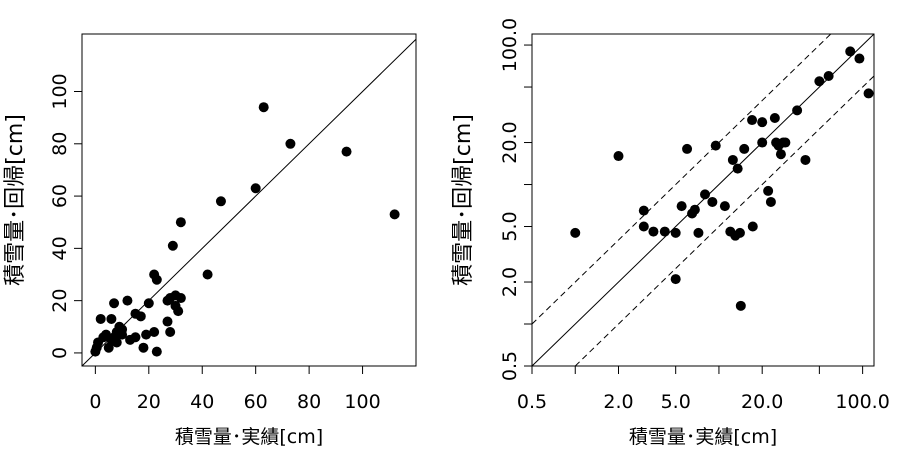 The image size is (900, 450). What do you see at coordinates (510, 142) in the screenshot?
I see `log-y-tick-label-20: 20.0` at bounding box center [510, 142].